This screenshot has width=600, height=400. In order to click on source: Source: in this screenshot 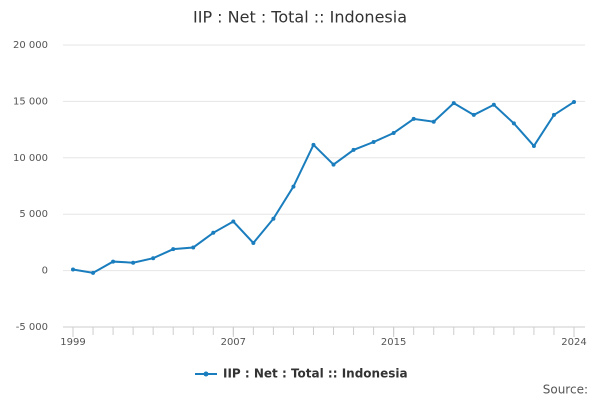, I will do `click(565, 390)`.